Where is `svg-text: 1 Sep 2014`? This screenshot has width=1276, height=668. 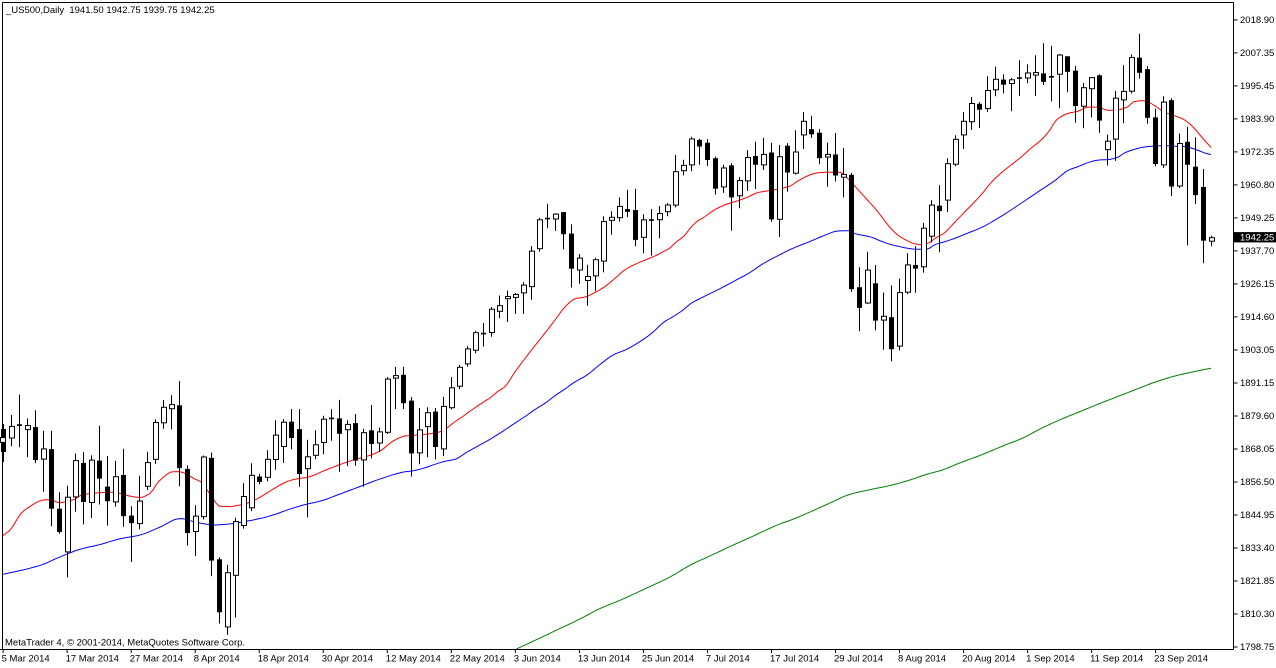 svg-text: 1 Sep 2014 is located at coordinates (1050, 659).